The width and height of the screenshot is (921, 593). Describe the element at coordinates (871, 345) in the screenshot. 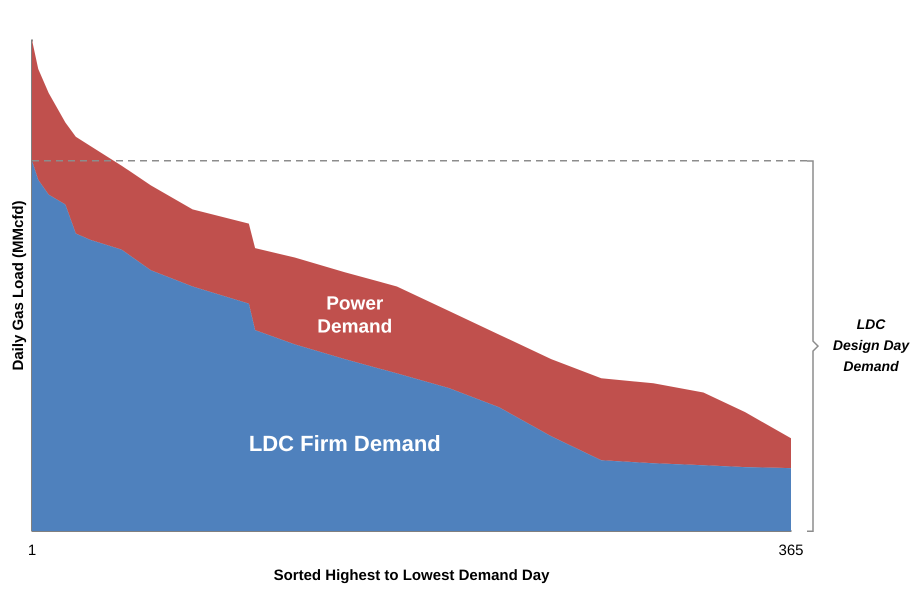

I see `text: LDC Design Day Demand` at that location.